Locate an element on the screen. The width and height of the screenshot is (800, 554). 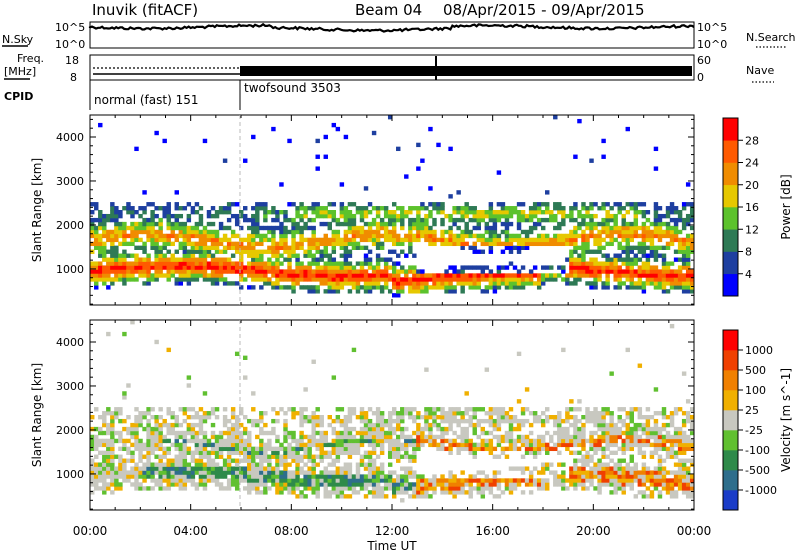
power-colorbar-swatch is located at coordinates (730, 240).